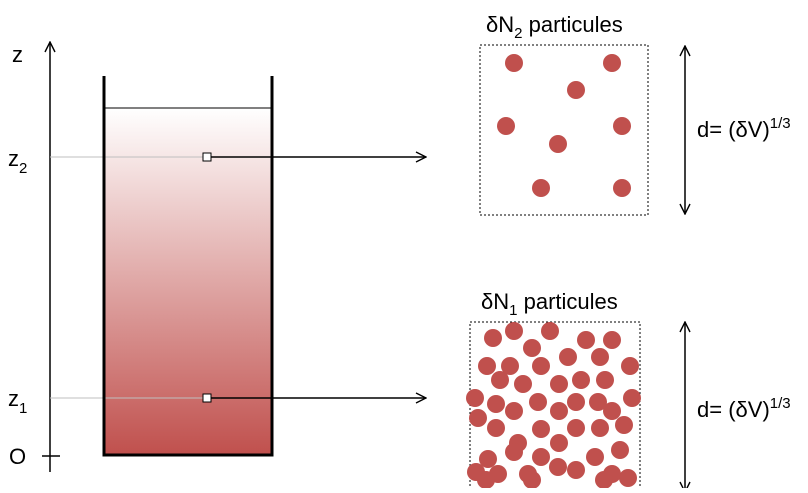 Image resolution: width=808 pixels, height=493 pixels. I want to click on origin-label: O, so click(17, 456).